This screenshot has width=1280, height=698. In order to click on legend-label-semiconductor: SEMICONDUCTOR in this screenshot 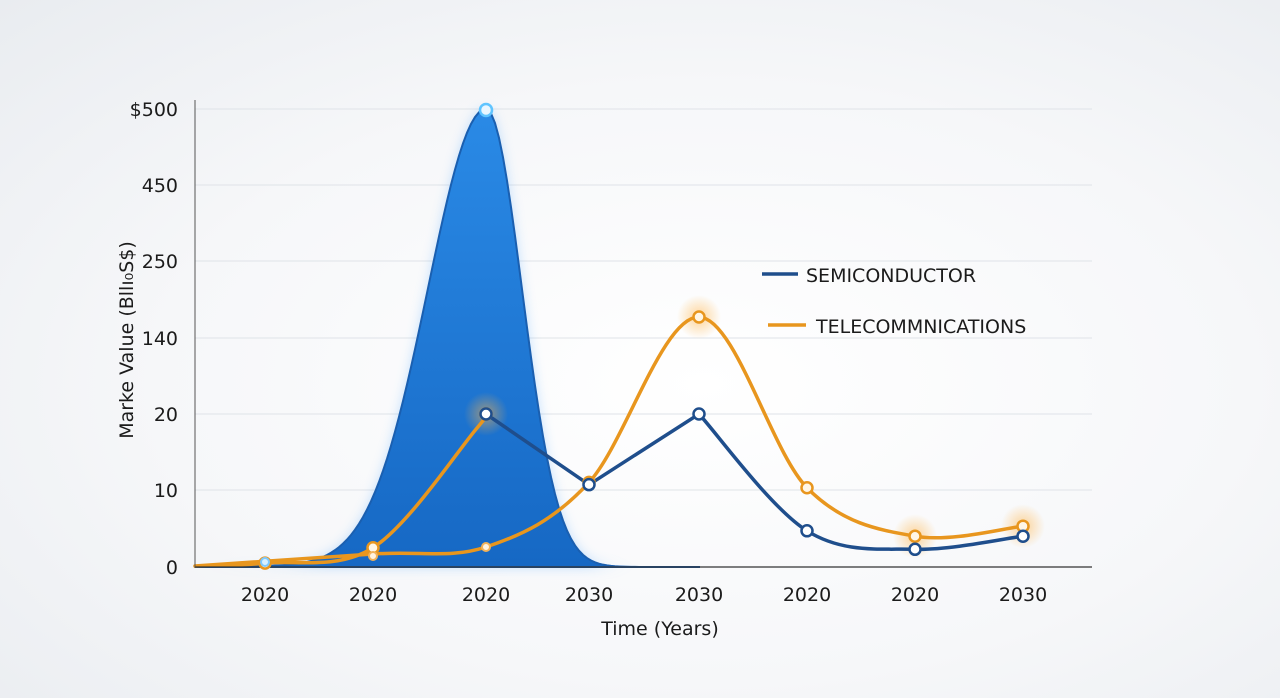, I will do `click(891, 276)`.